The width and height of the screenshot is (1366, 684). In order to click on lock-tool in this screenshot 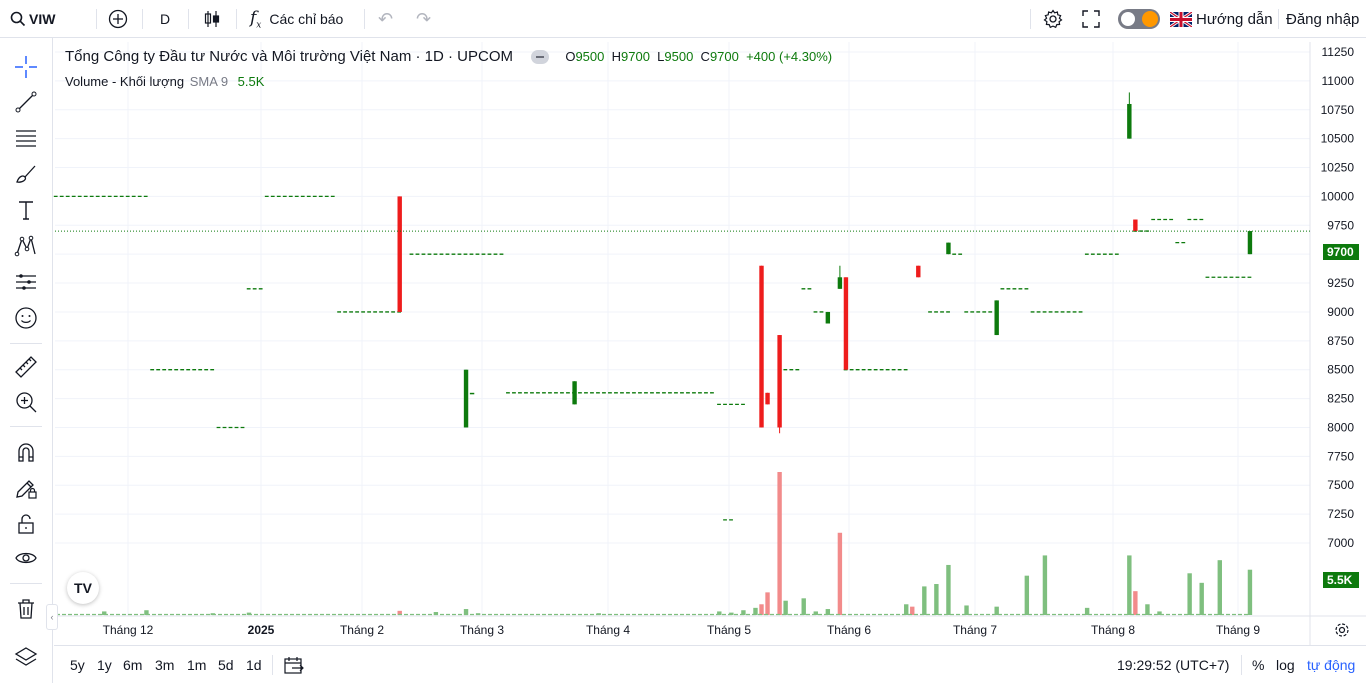, I will do `click(26, 524)`.